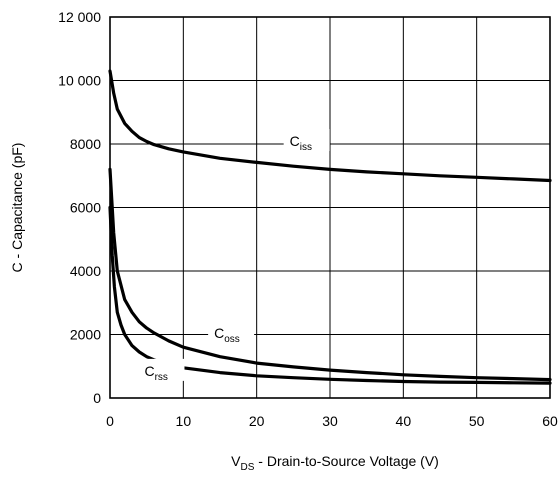  I want to click on series-label-sub: rss, so click(161, 377).